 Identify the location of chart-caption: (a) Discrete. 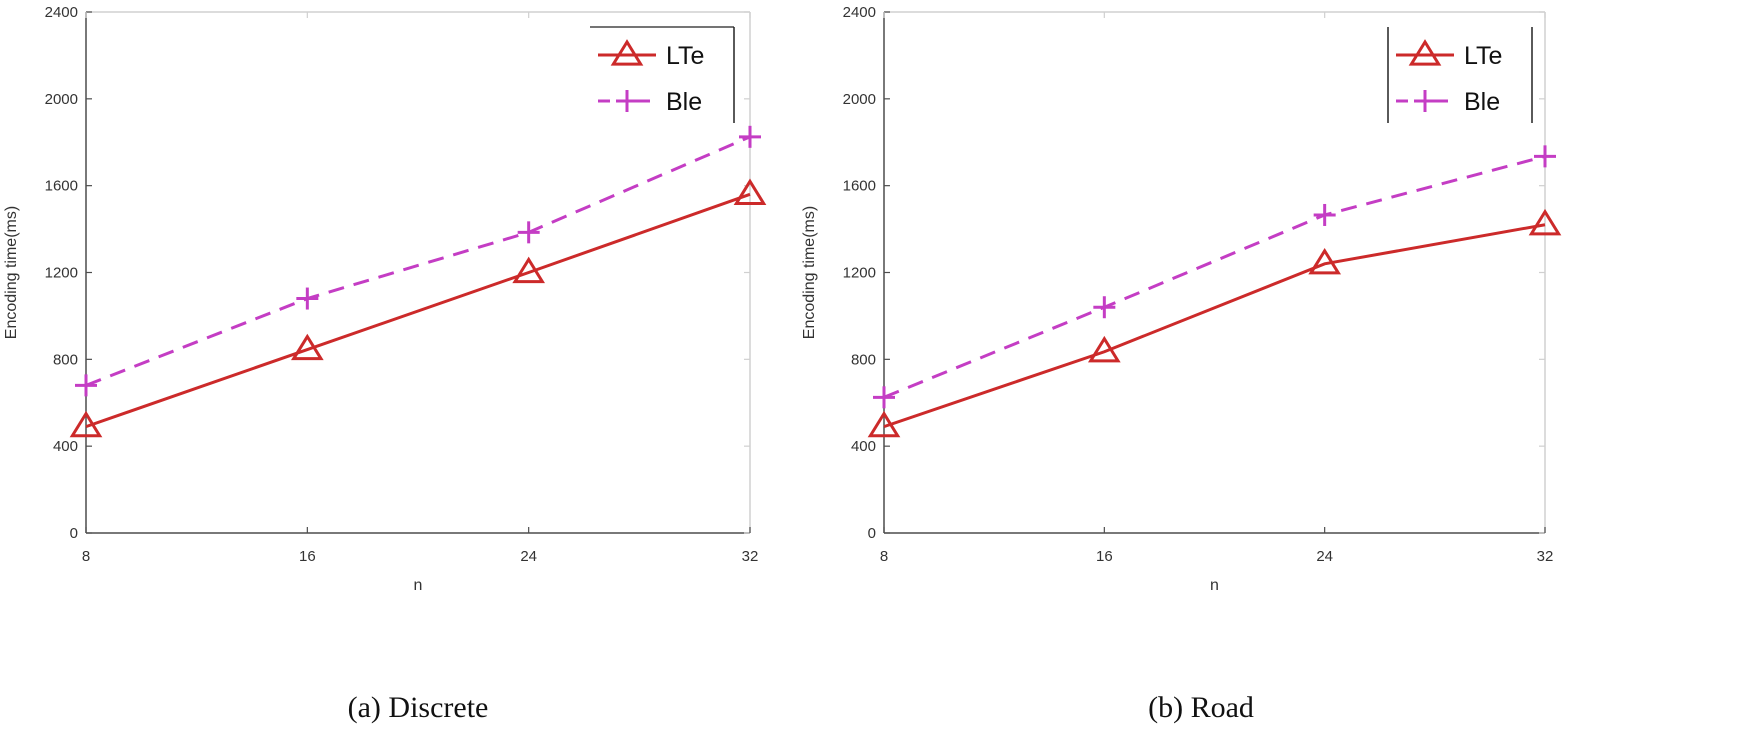
(418, 707).